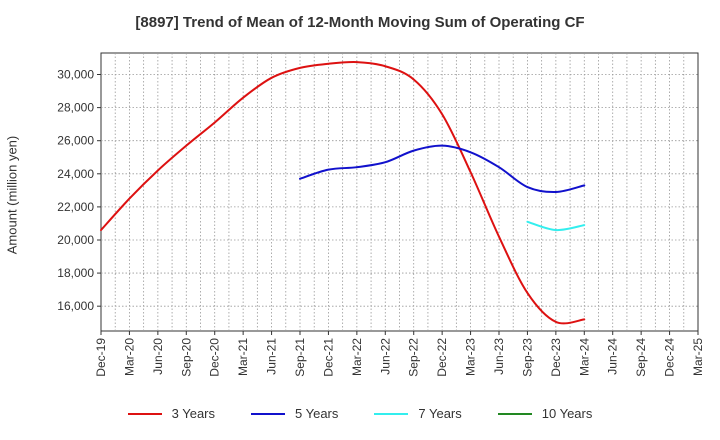 Image resolution: width=720 pixels, height=440 pixels. Describe the element at coordinates (499, 356) in the screenshot. I see `x-tick-label: Jun-23` at that location.